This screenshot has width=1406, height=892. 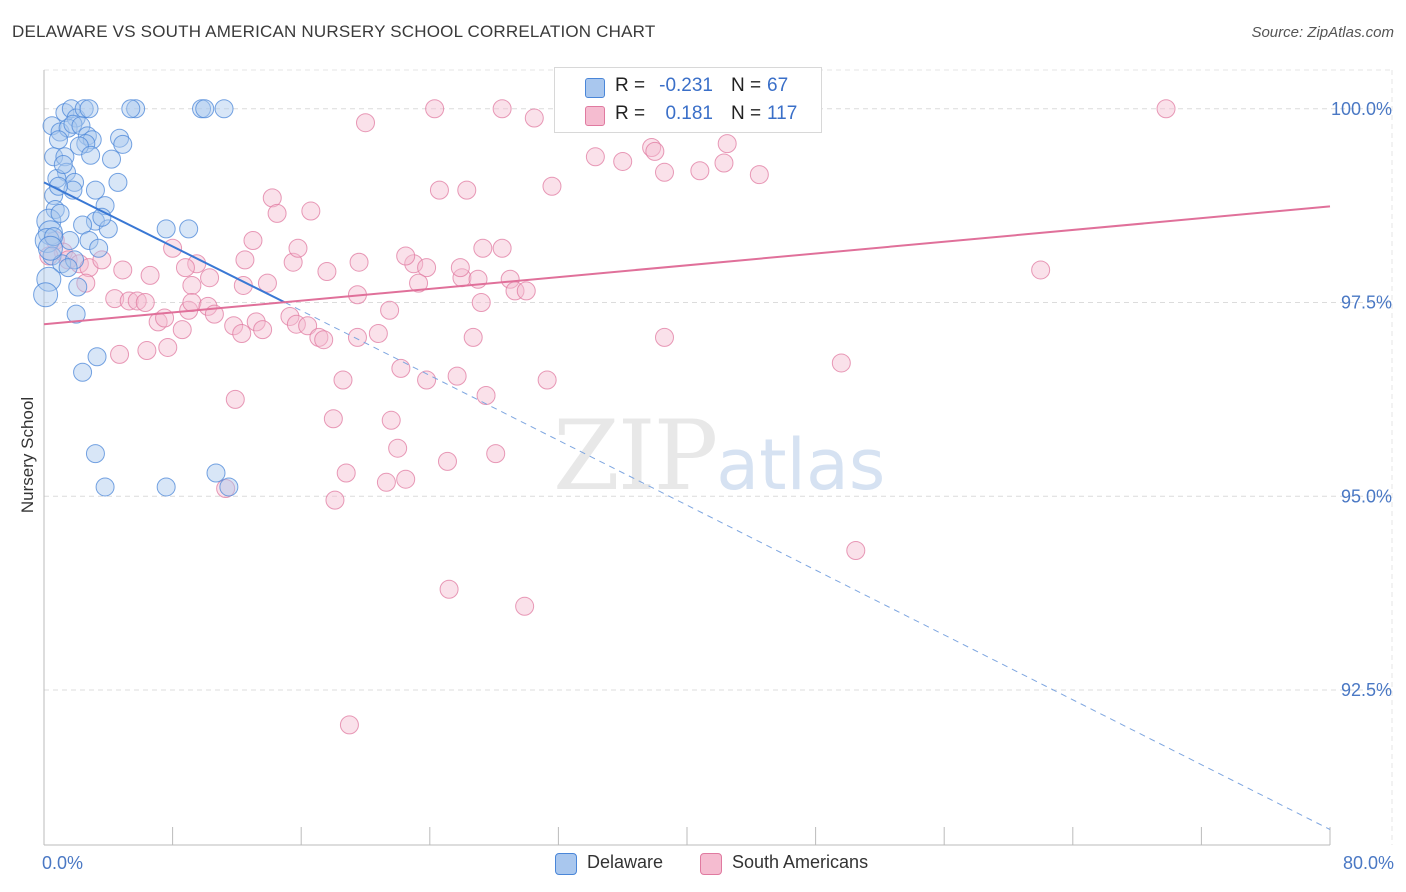 What do you see at coordinates (686, 85) in the screenshot?
I see `delaware-r-value: -0.231` at bounding box center [686, 85].